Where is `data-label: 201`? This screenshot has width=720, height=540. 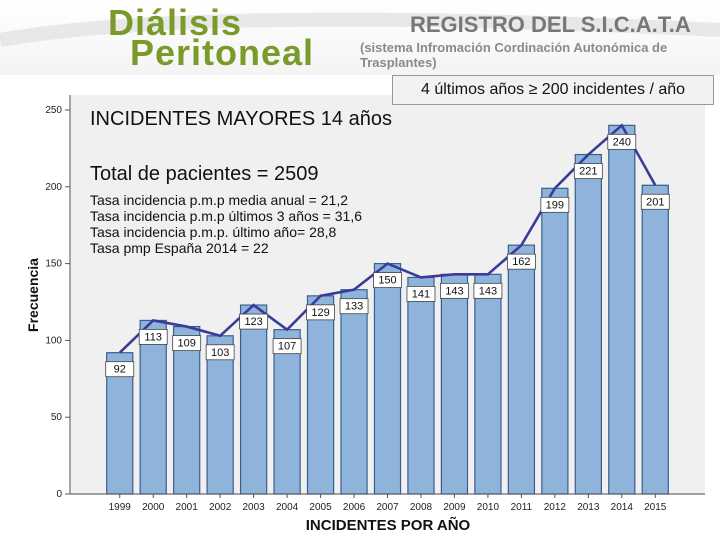
data-label: 201 is located at coordinates (655, 202).